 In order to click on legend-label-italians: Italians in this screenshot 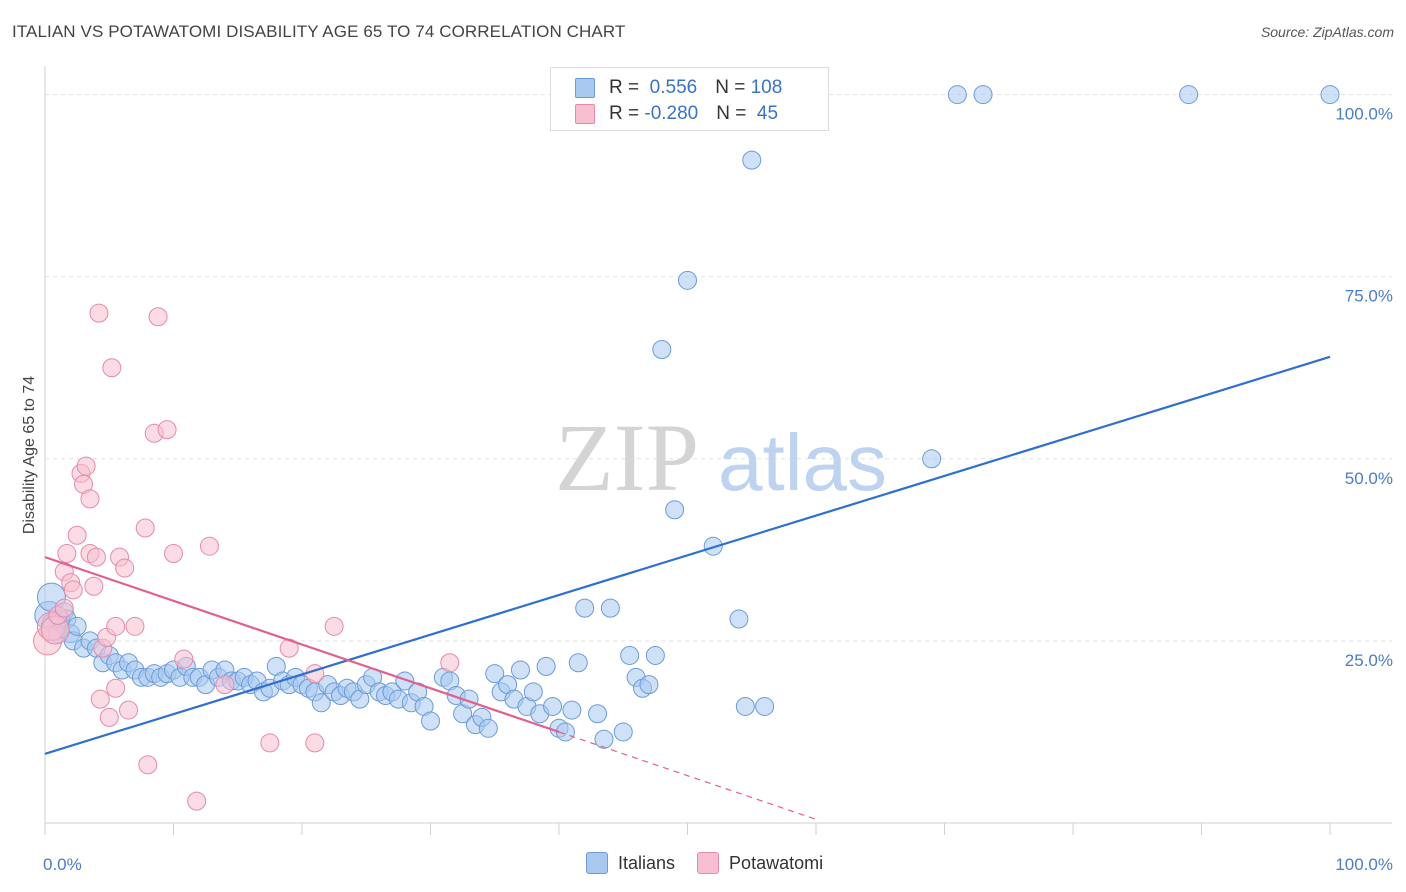, I will do `click(647, 862)`.